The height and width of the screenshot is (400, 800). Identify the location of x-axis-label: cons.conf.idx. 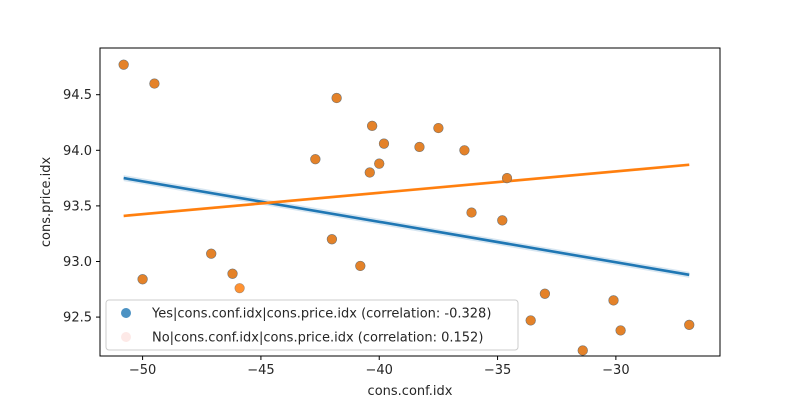
(410, 391).